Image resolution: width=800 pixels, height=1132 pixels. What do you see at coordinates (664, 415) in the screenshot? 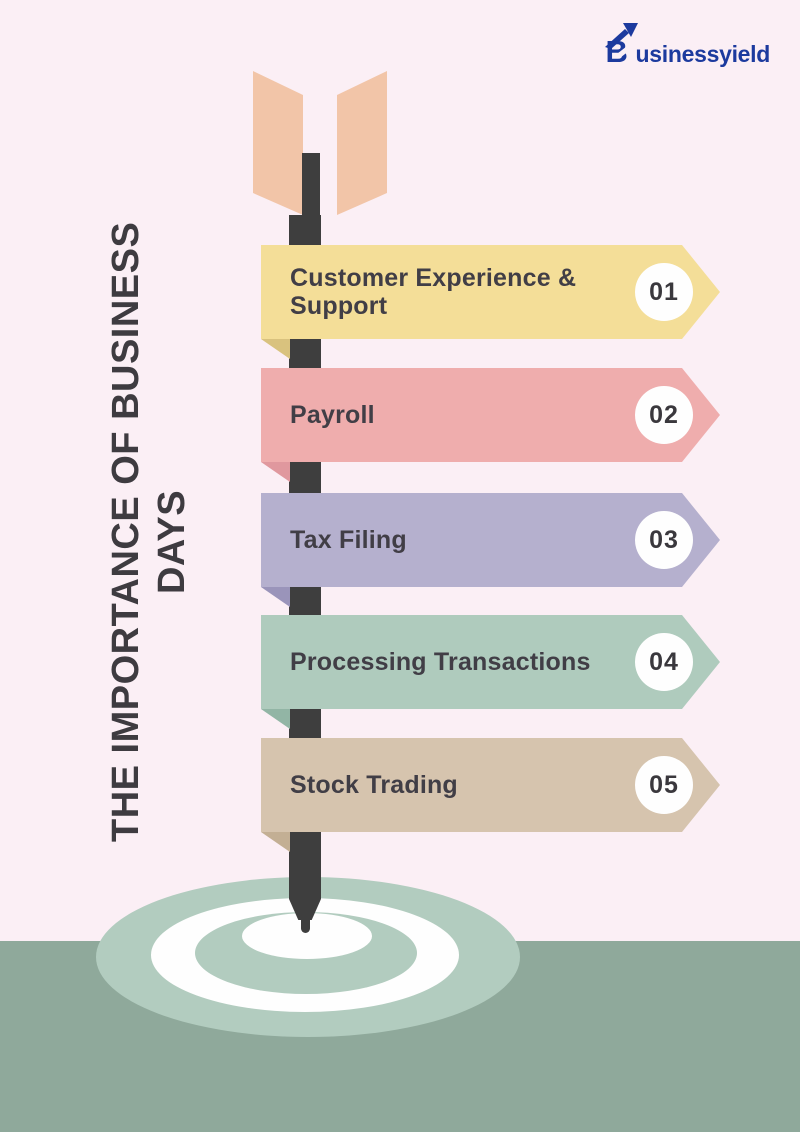
I see `number-badge-2: 02` at bounding box center [664, 415].